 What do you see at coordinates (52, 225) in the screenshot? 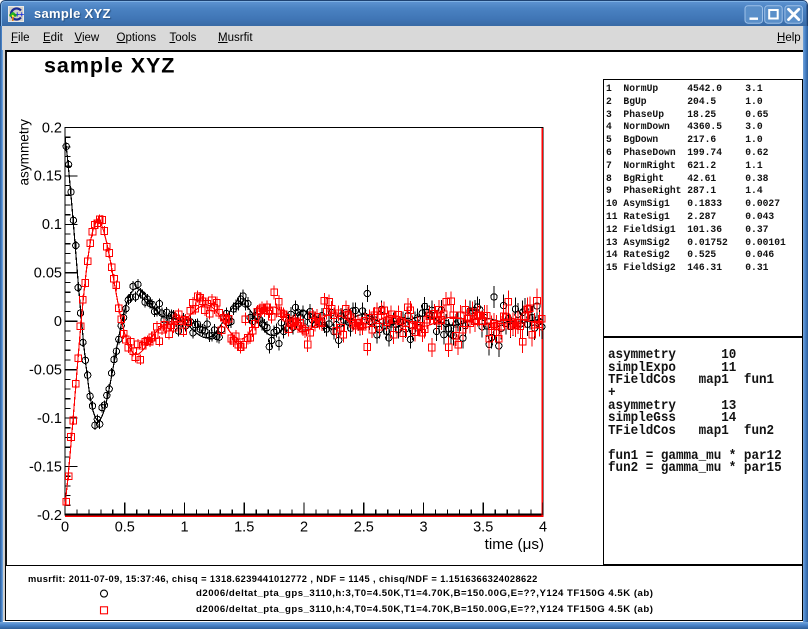
I see `svg-text: 0.1` at bounding box center [52, 225].